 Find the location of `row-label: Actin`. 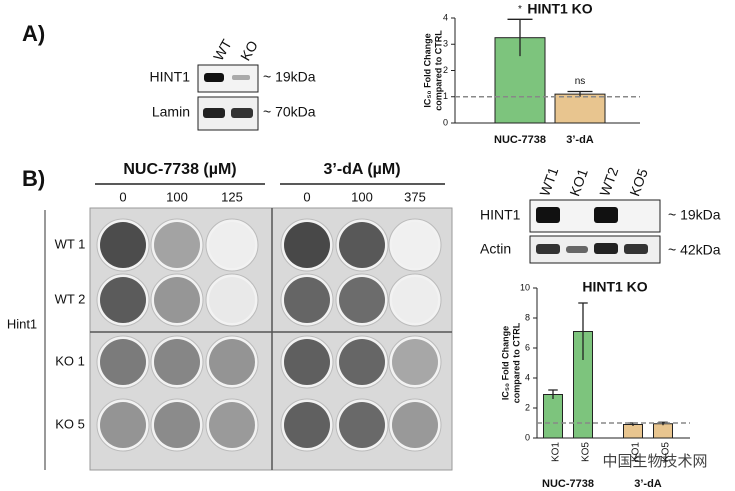

row-label: Actin is located at coordinates (495, 249).